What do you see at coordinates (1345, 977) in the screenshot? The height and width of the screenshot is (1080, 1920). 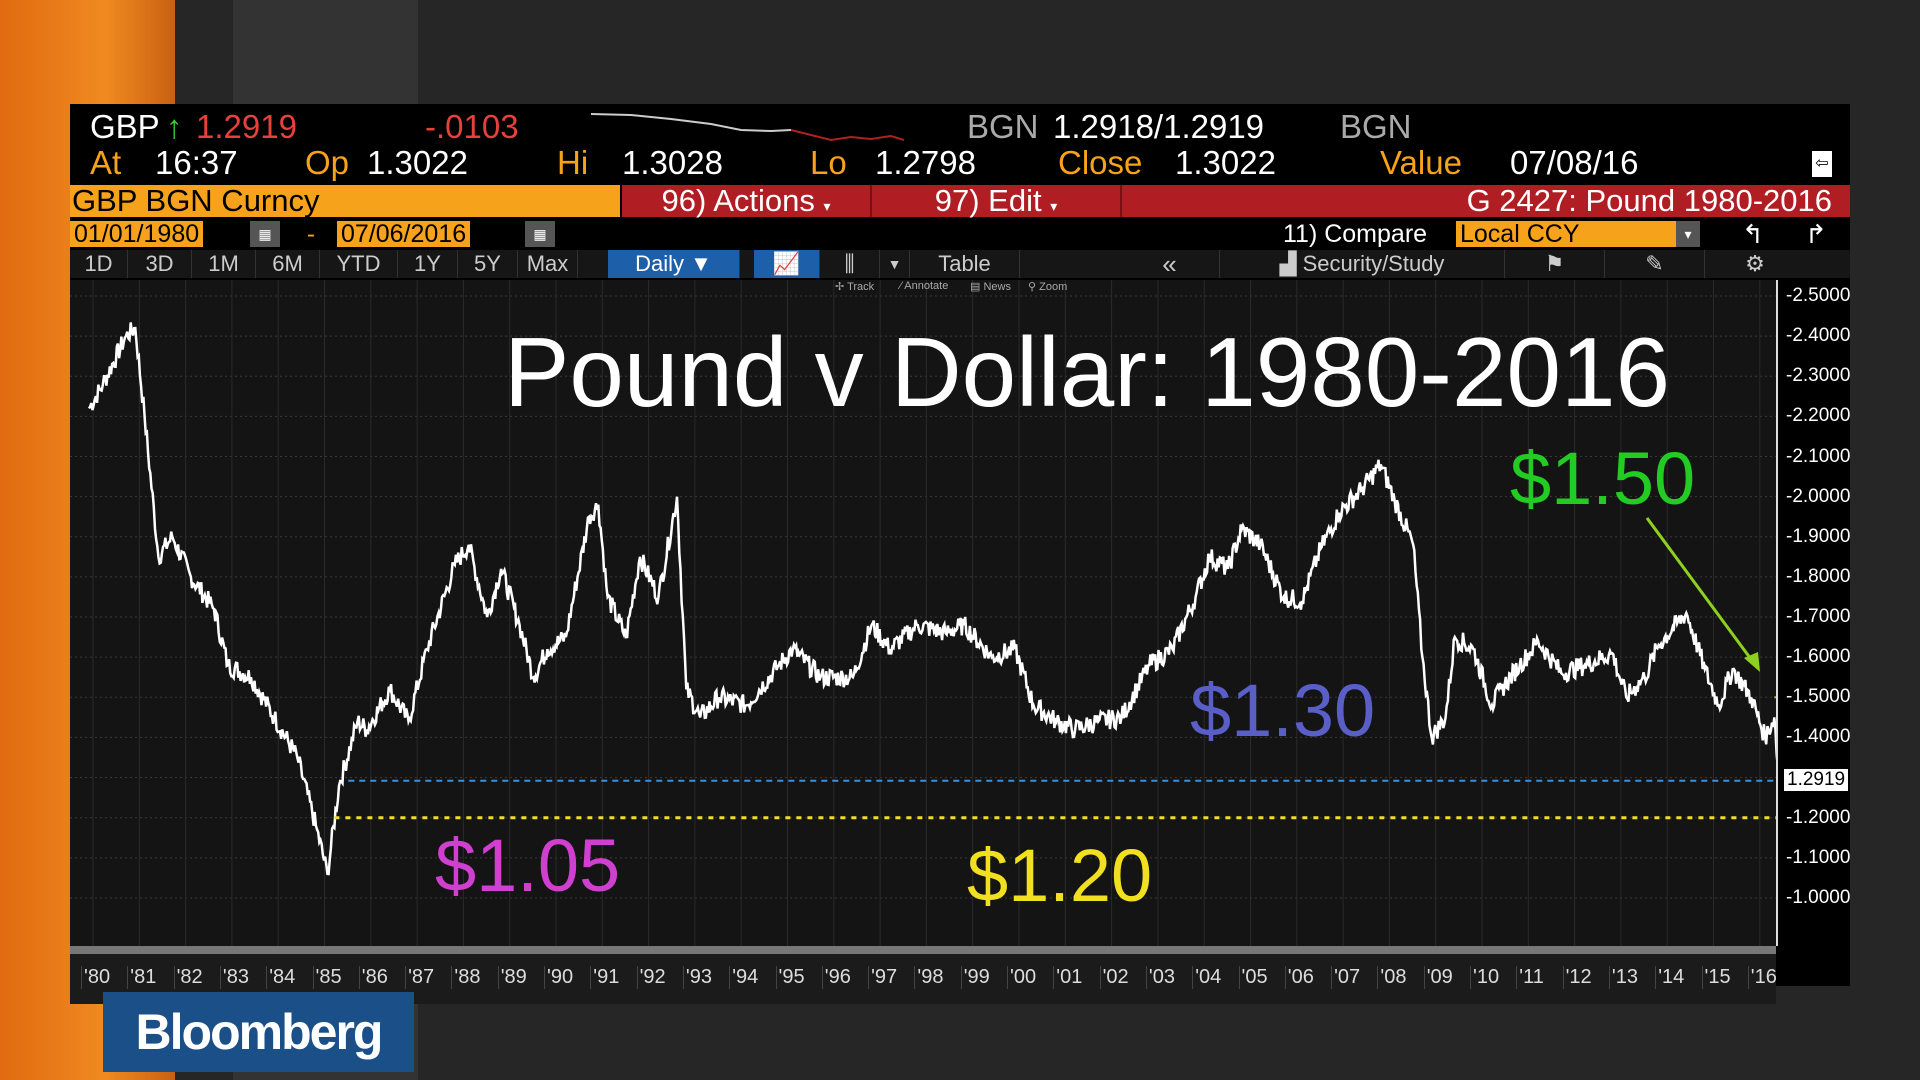 I see `x-tick-label: '07` at bounding box center [1345, 977].